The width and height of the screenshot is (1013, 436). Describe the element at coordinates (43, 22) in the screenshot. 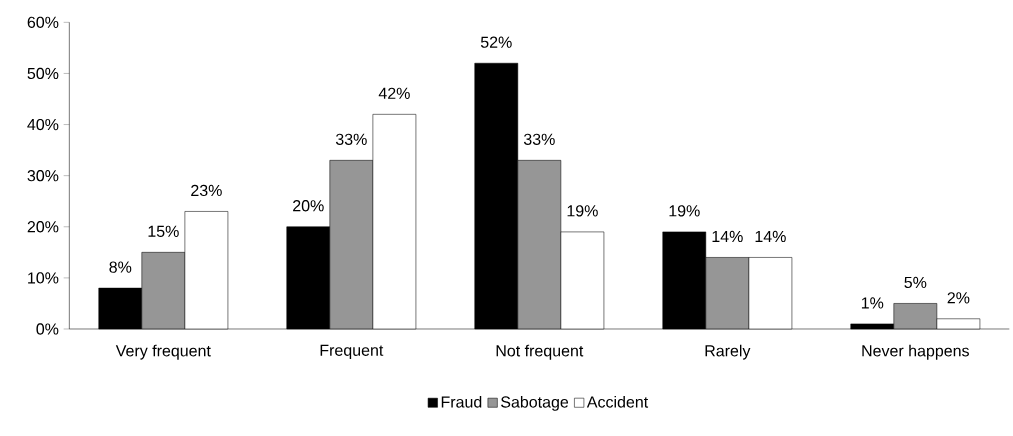

I see `y-tick-label: 60%` at that location.